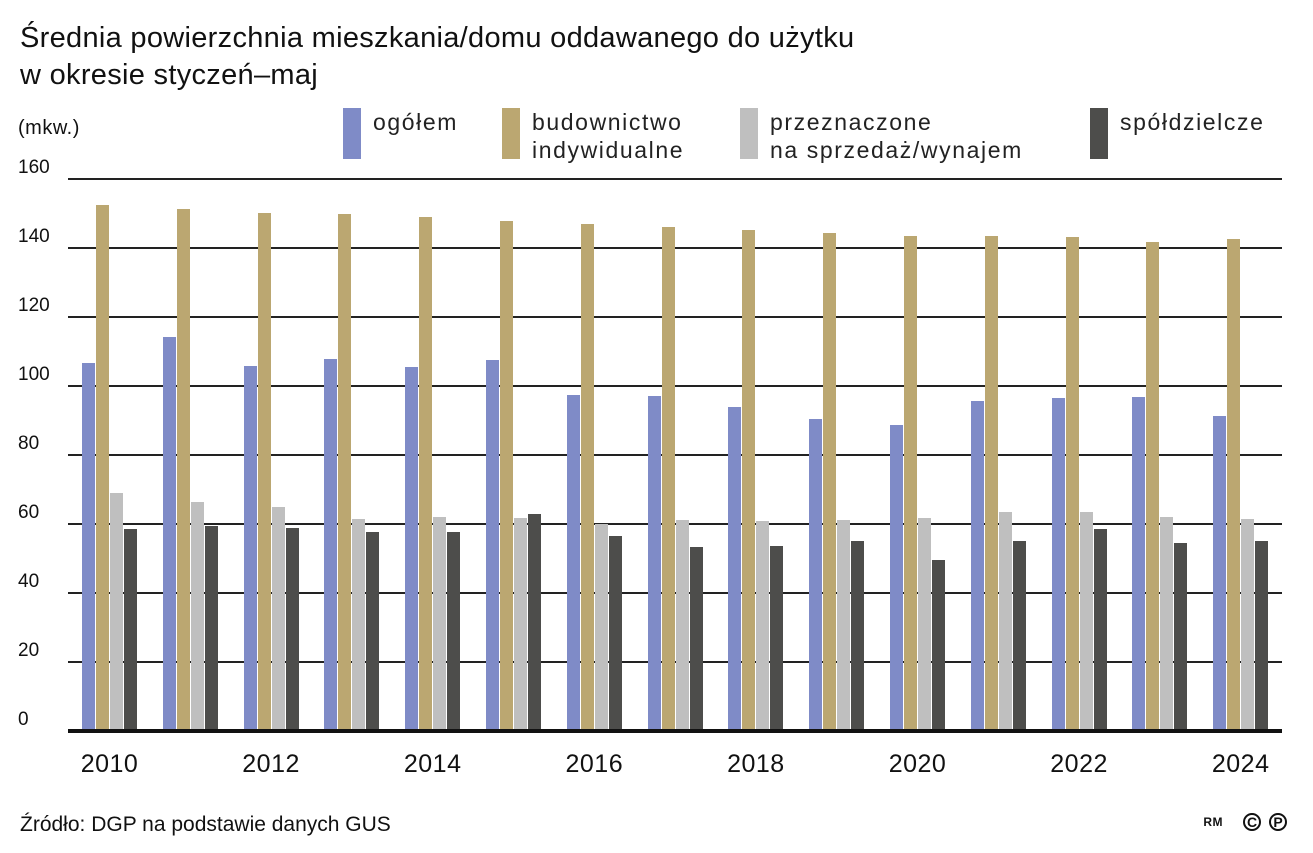 The image size is (1313, 853). I want to click on legend-item-budownictwo: budownictwo indywidualne, so click(593, 136).